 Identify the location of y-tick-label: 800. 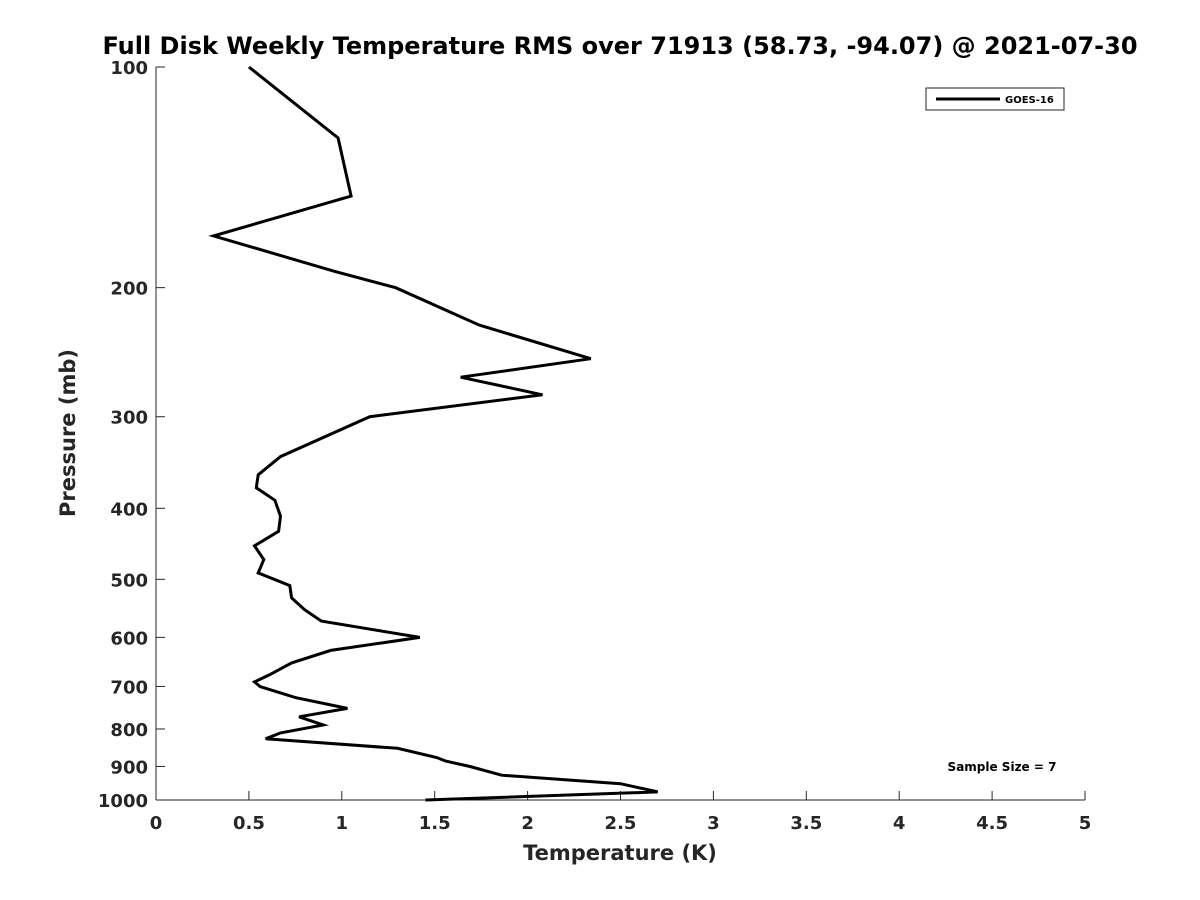
(129, 730).